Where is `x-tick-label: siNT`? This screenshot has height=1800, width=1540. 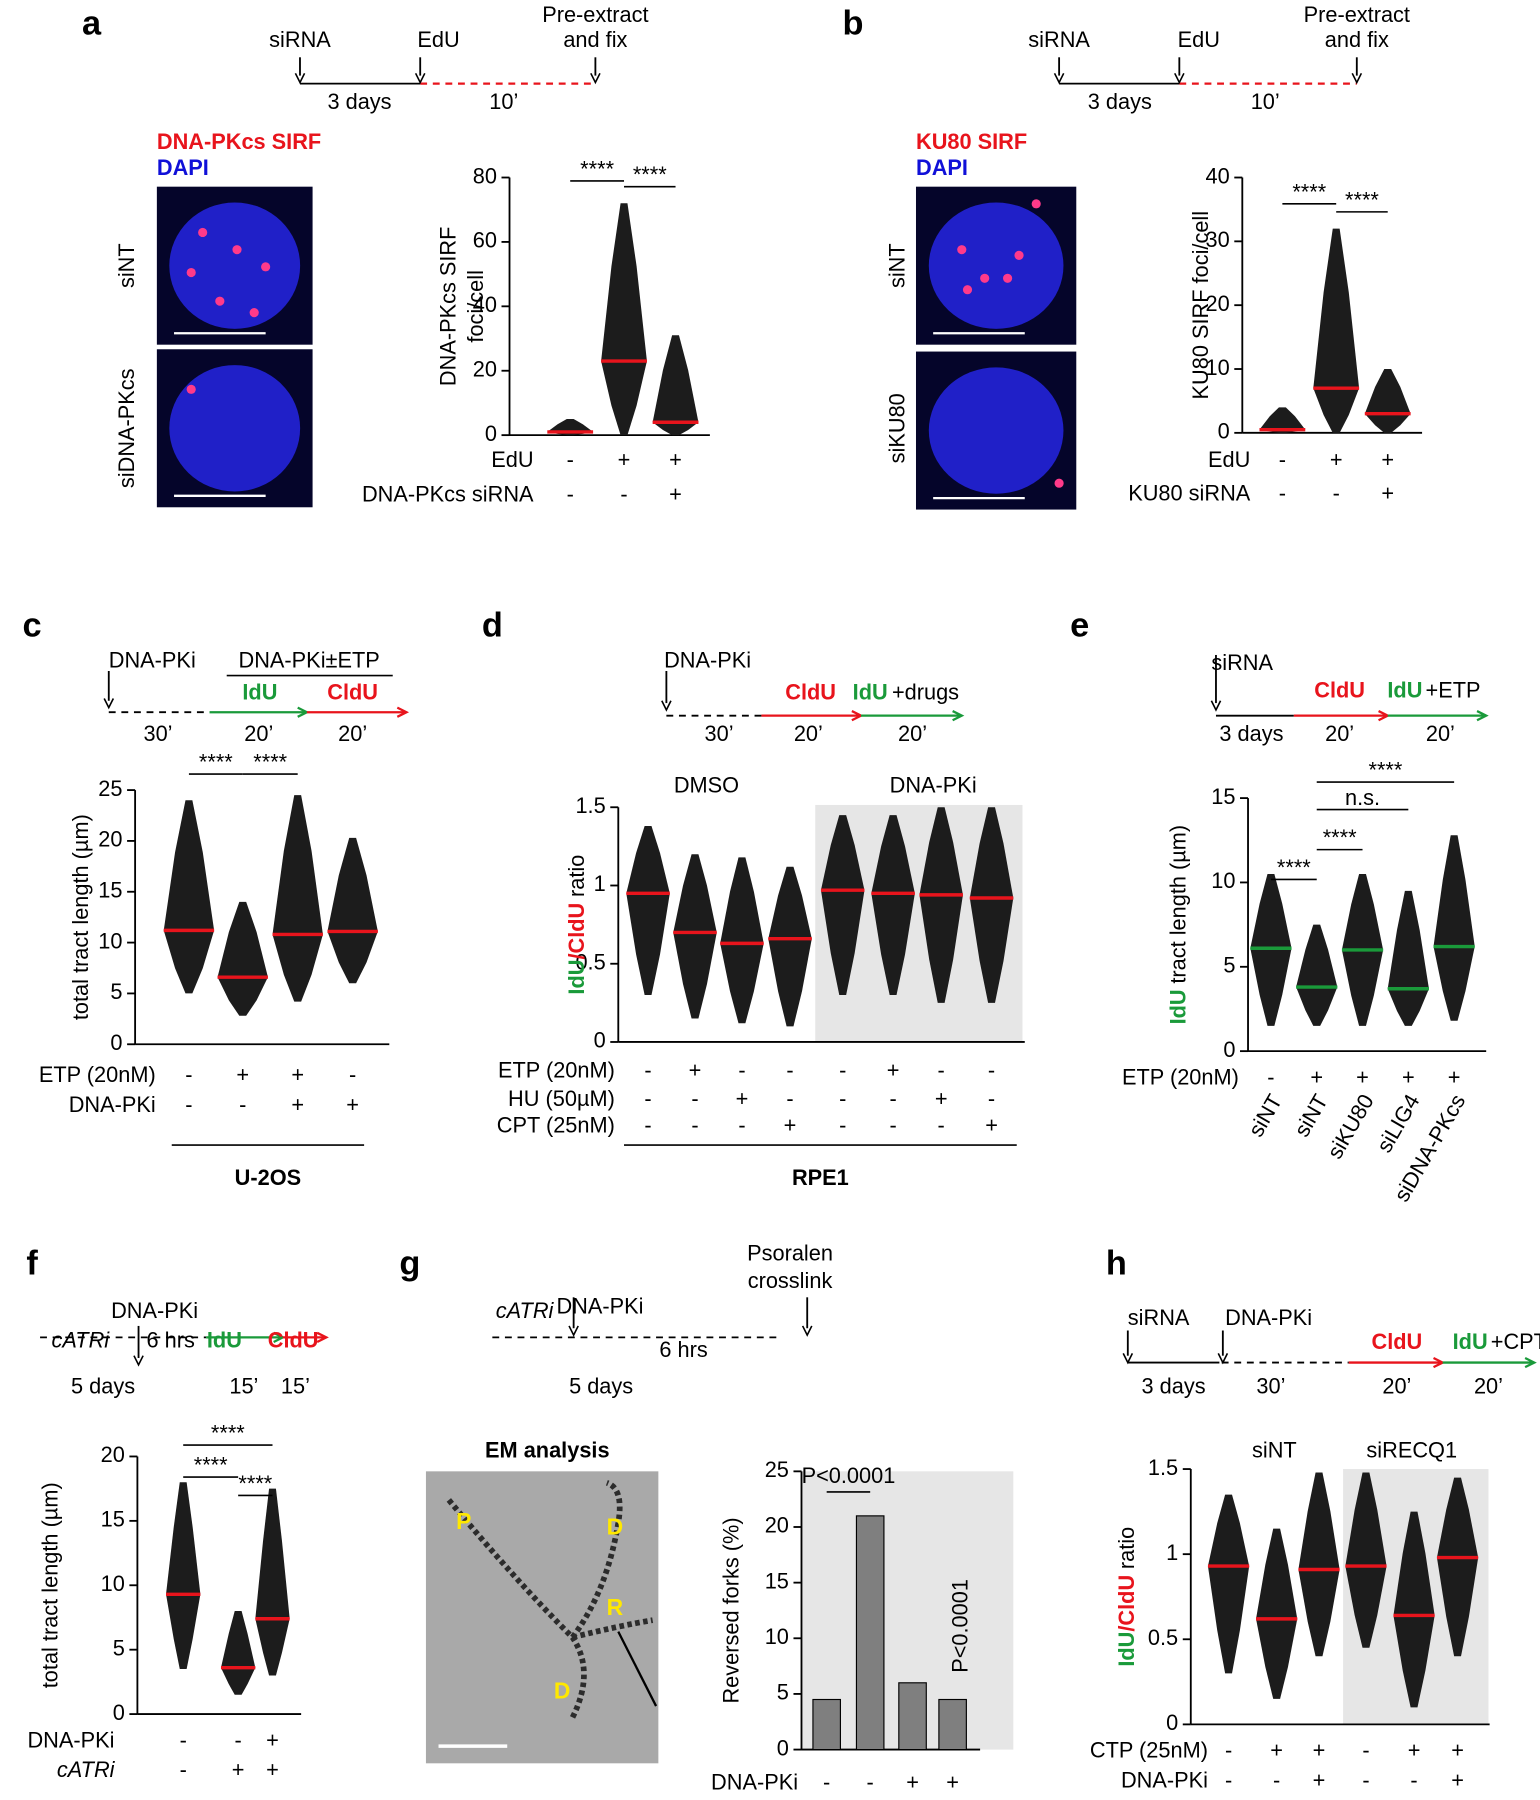 x-tick-label: siNT is located at coordinates (1265, 1115).